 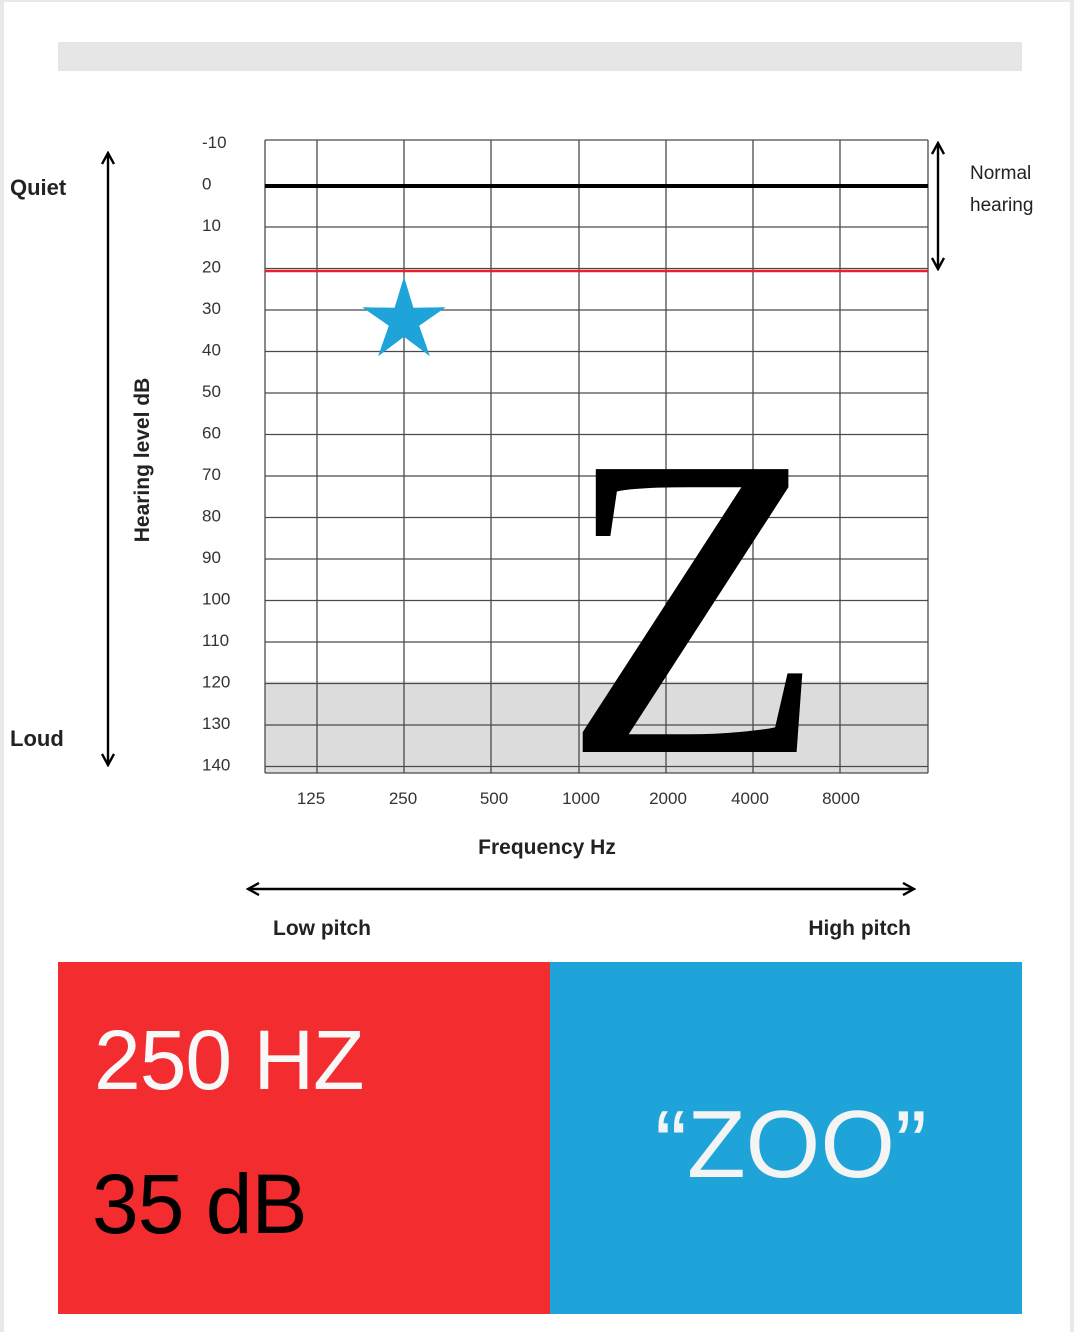 I want to click on x-tick-label: 2000, so click(x=668, y=798).